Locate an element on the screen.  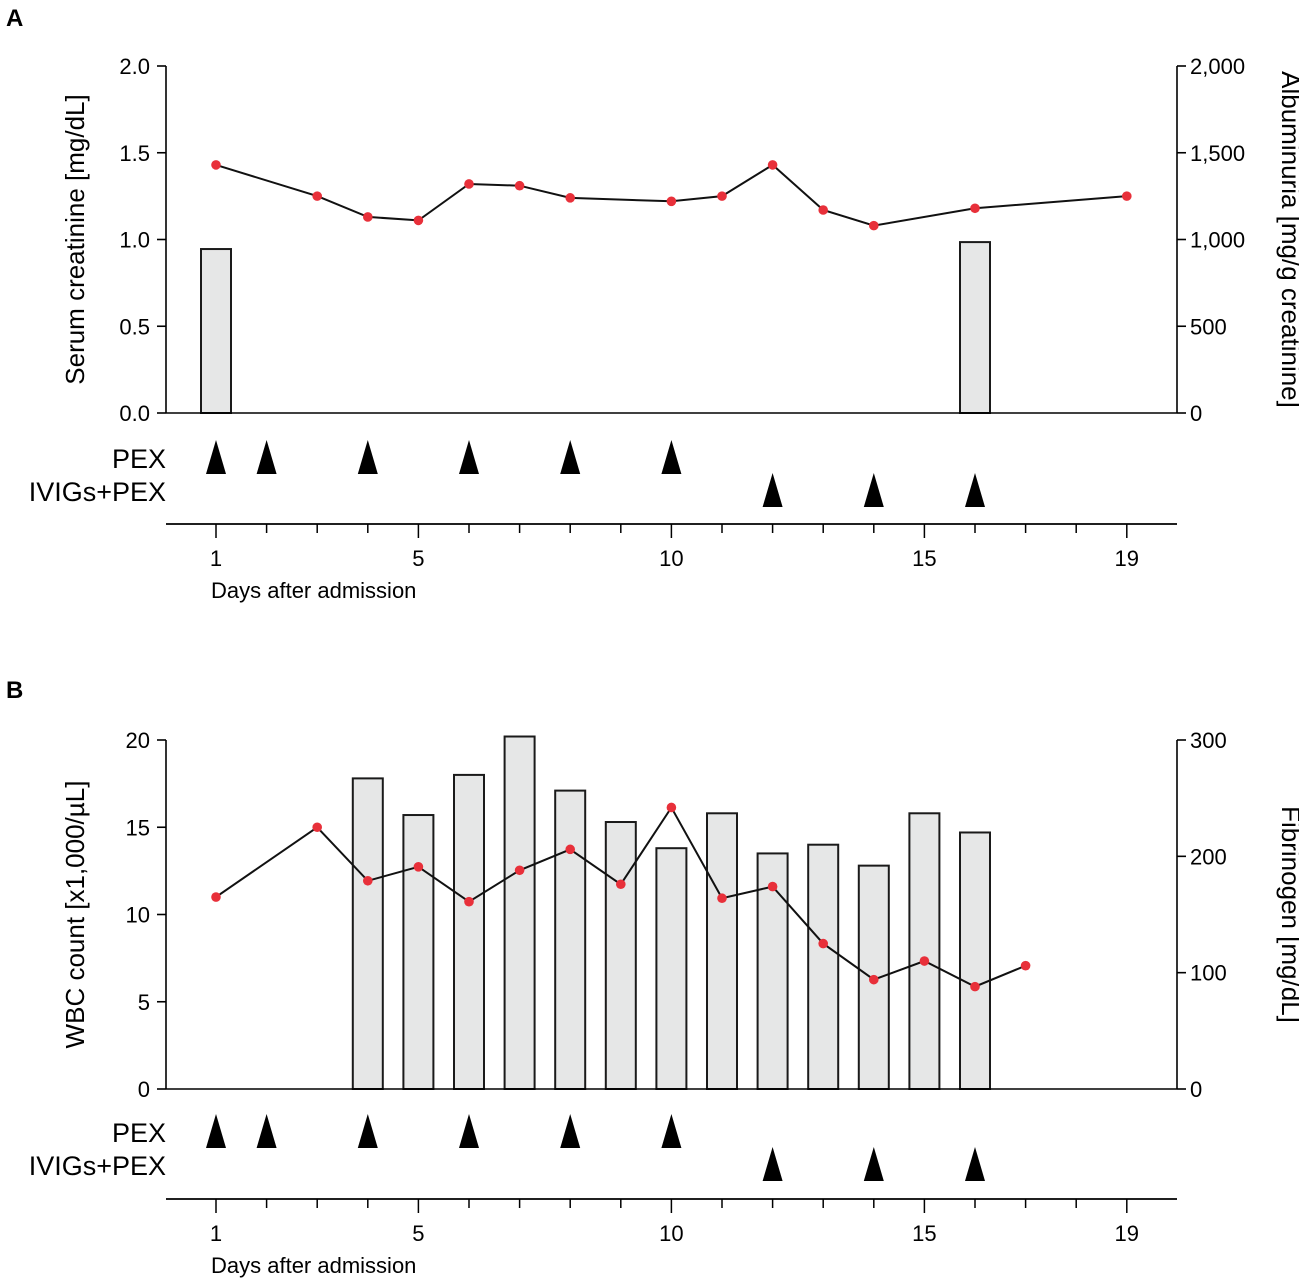
left-axis-tick-label: 20 is located at coordinates (138, 740).